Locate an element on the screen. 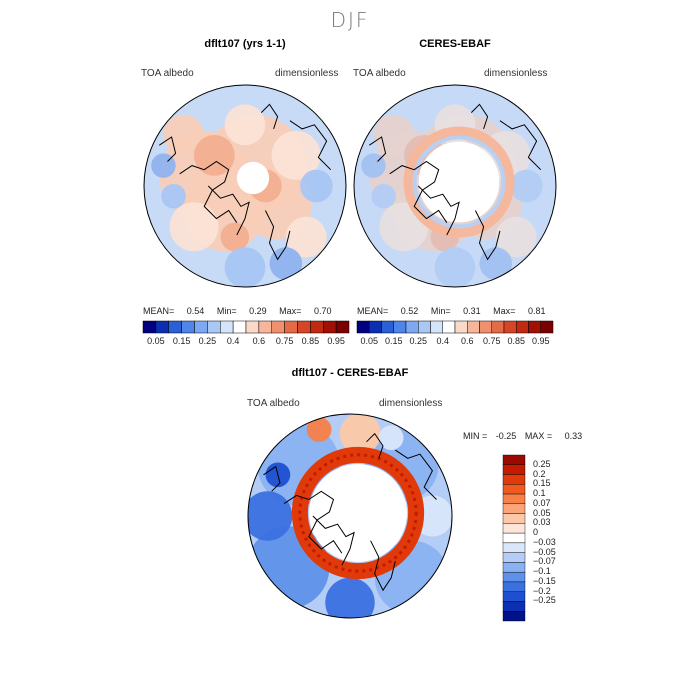 This screenshot has width=700, height=700. panel1-mean-label: MEAN= is located at coordinates (159, 311).